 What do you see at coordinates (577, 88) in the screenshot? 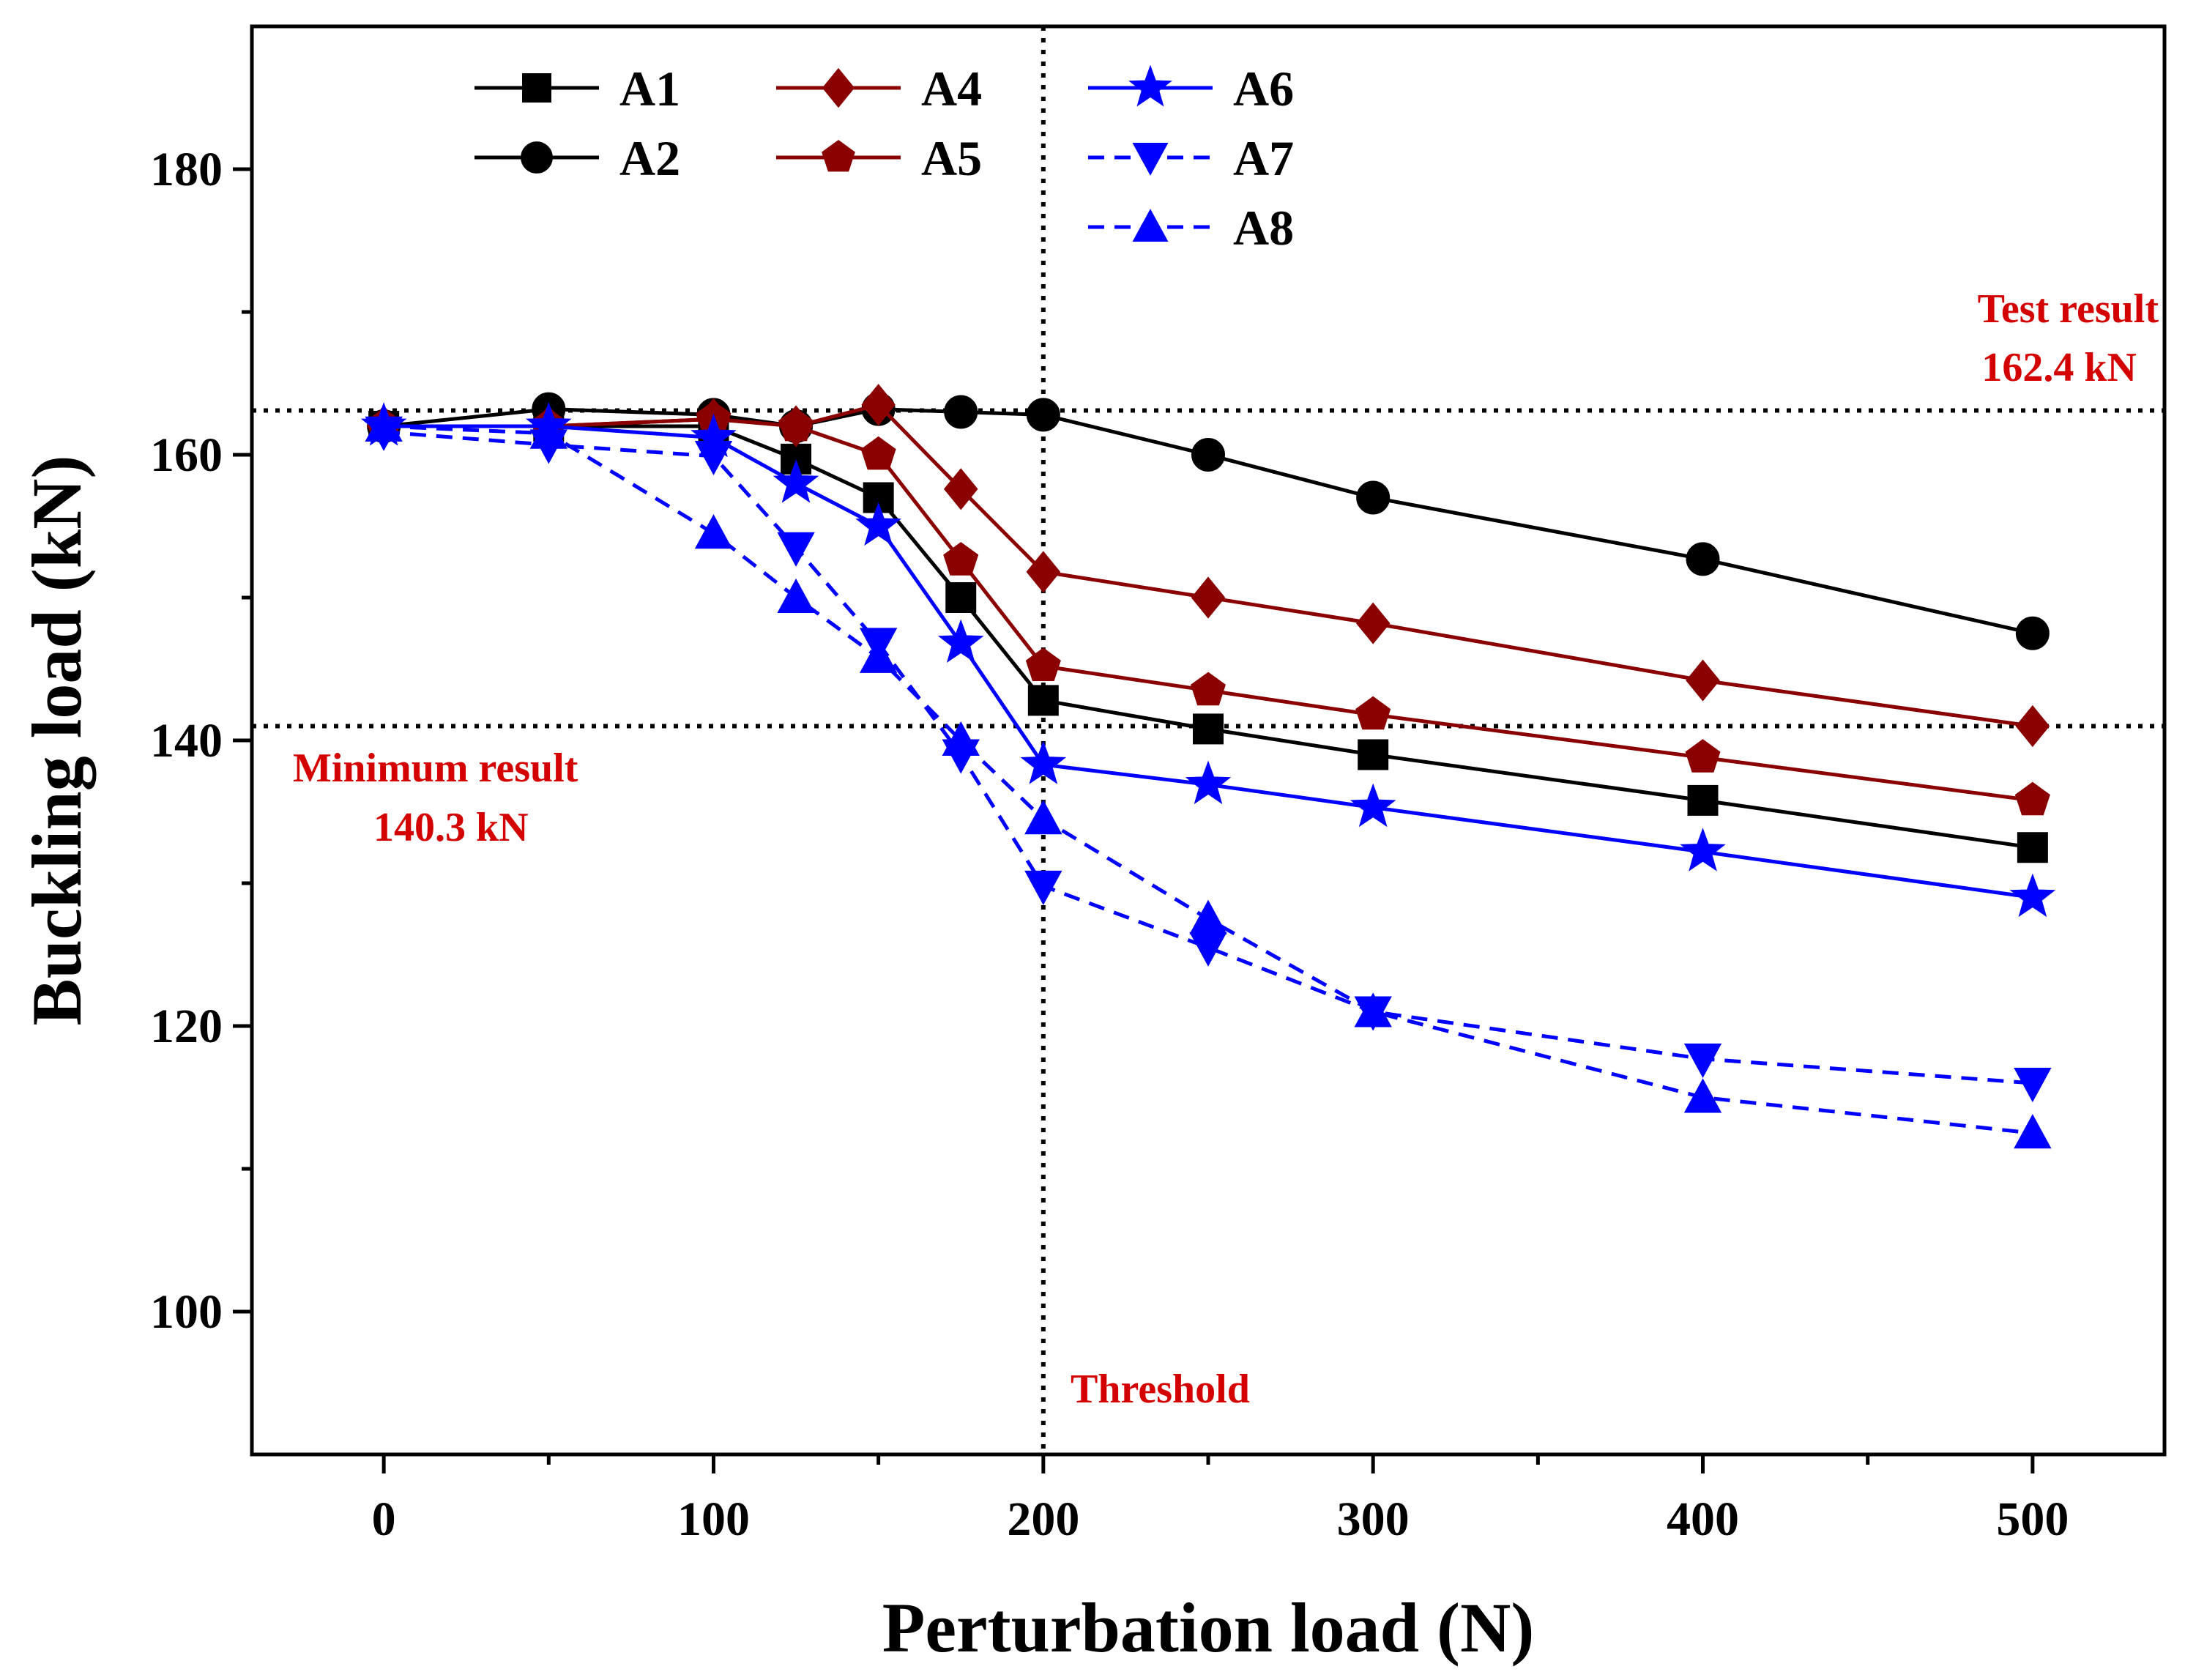
I see `legend-item-A1: A1` at bounding box center [577, 88].